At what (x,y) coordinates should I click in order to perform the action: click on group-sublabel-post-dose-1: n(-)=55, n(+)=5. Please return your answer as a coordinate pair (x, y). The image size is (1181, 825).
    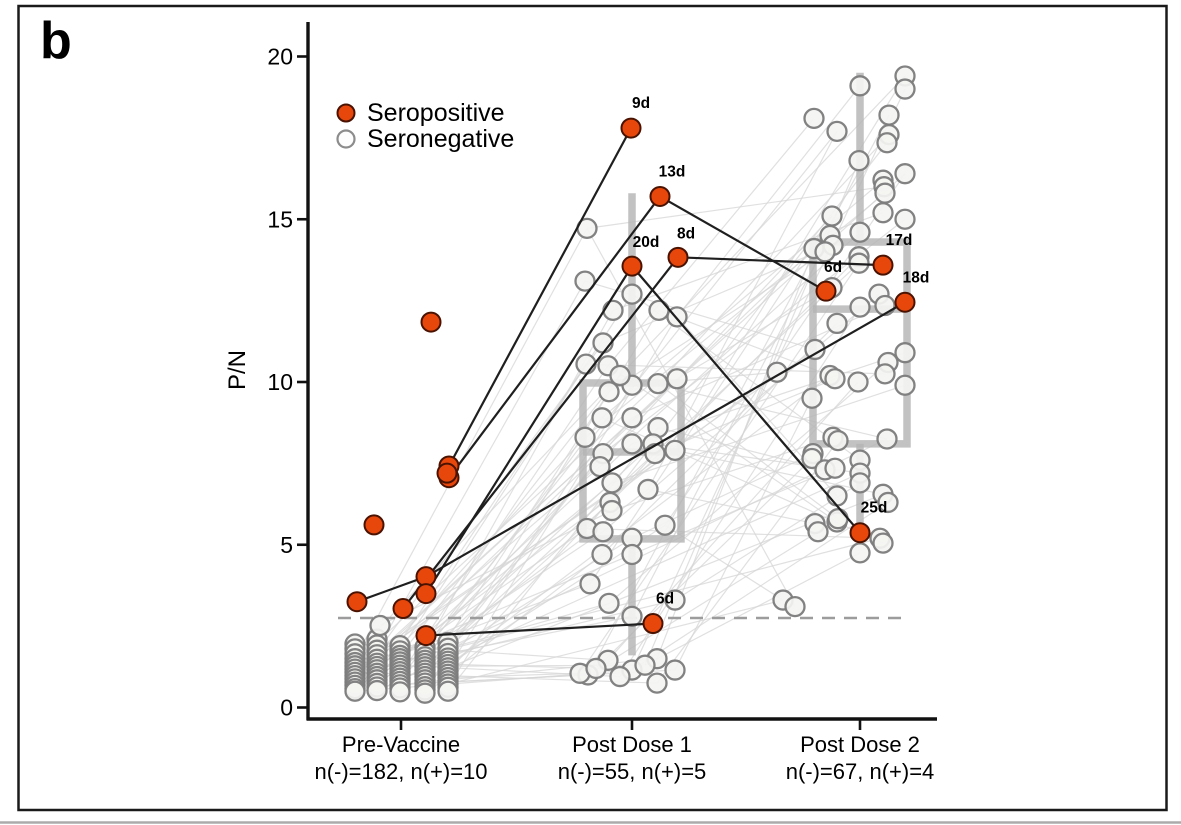
    Looking at the image, I should click on (632, 771).